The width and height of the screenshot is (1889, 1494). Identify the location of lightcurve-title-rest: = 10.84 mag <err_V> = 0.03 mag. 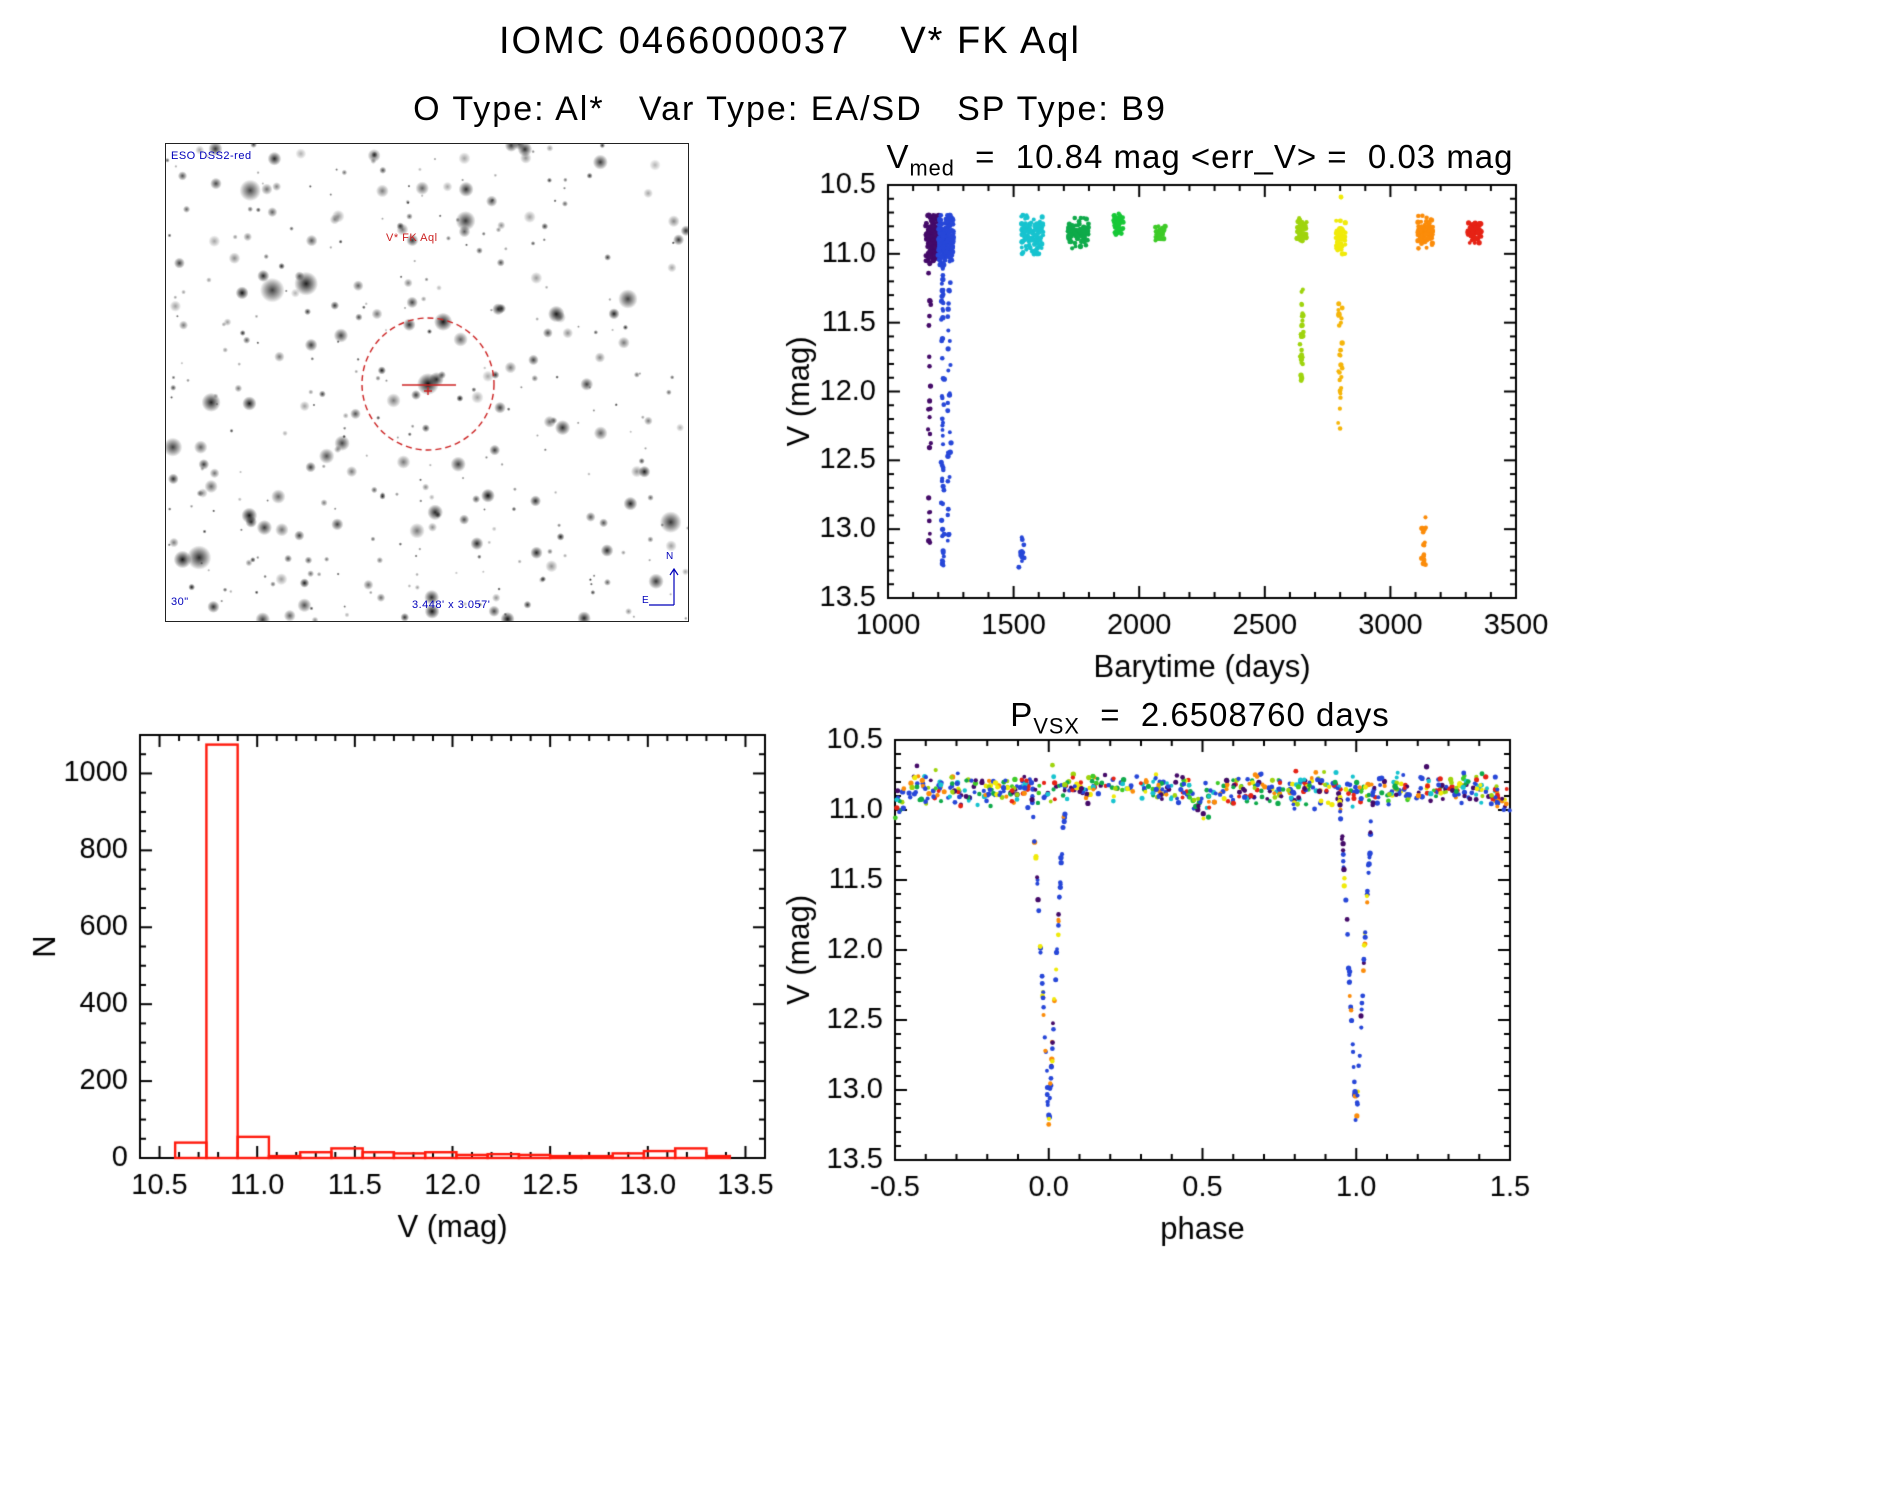
(1234, 156).